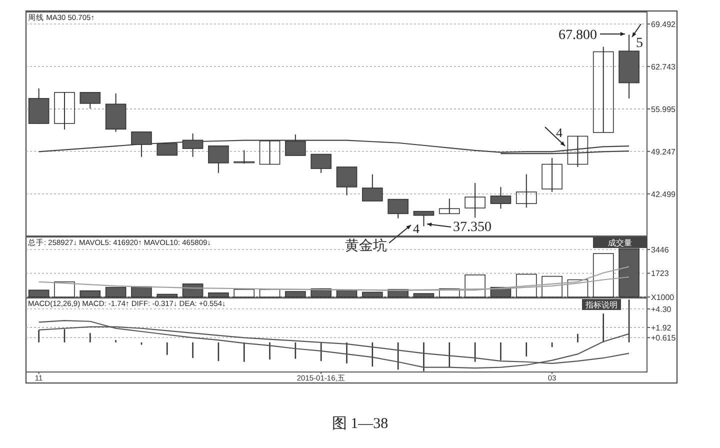 This screenshot has height=448, width=720. I want to click on y-tick-label: 62.743, so click(663, 67).